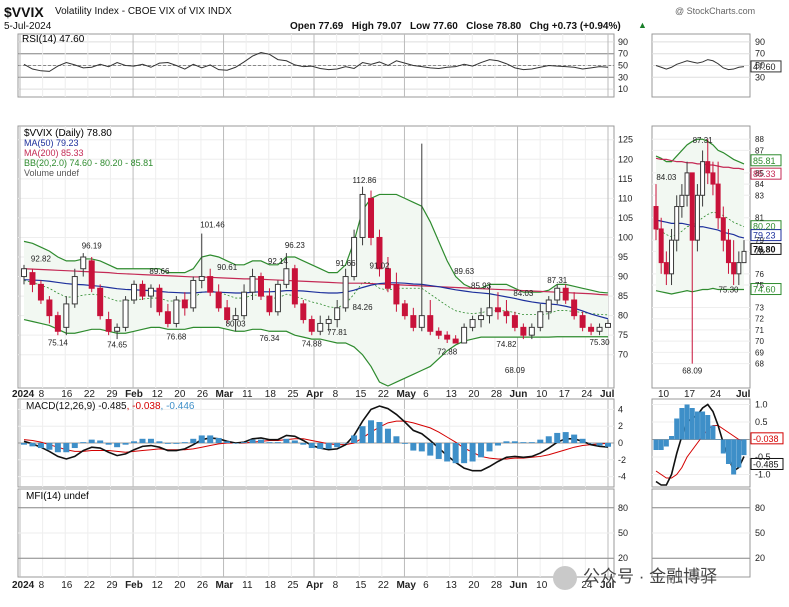 The width and height of the screenshot is (789, 607). I want to click on macd-tick-label: 0, so click(620, 443).